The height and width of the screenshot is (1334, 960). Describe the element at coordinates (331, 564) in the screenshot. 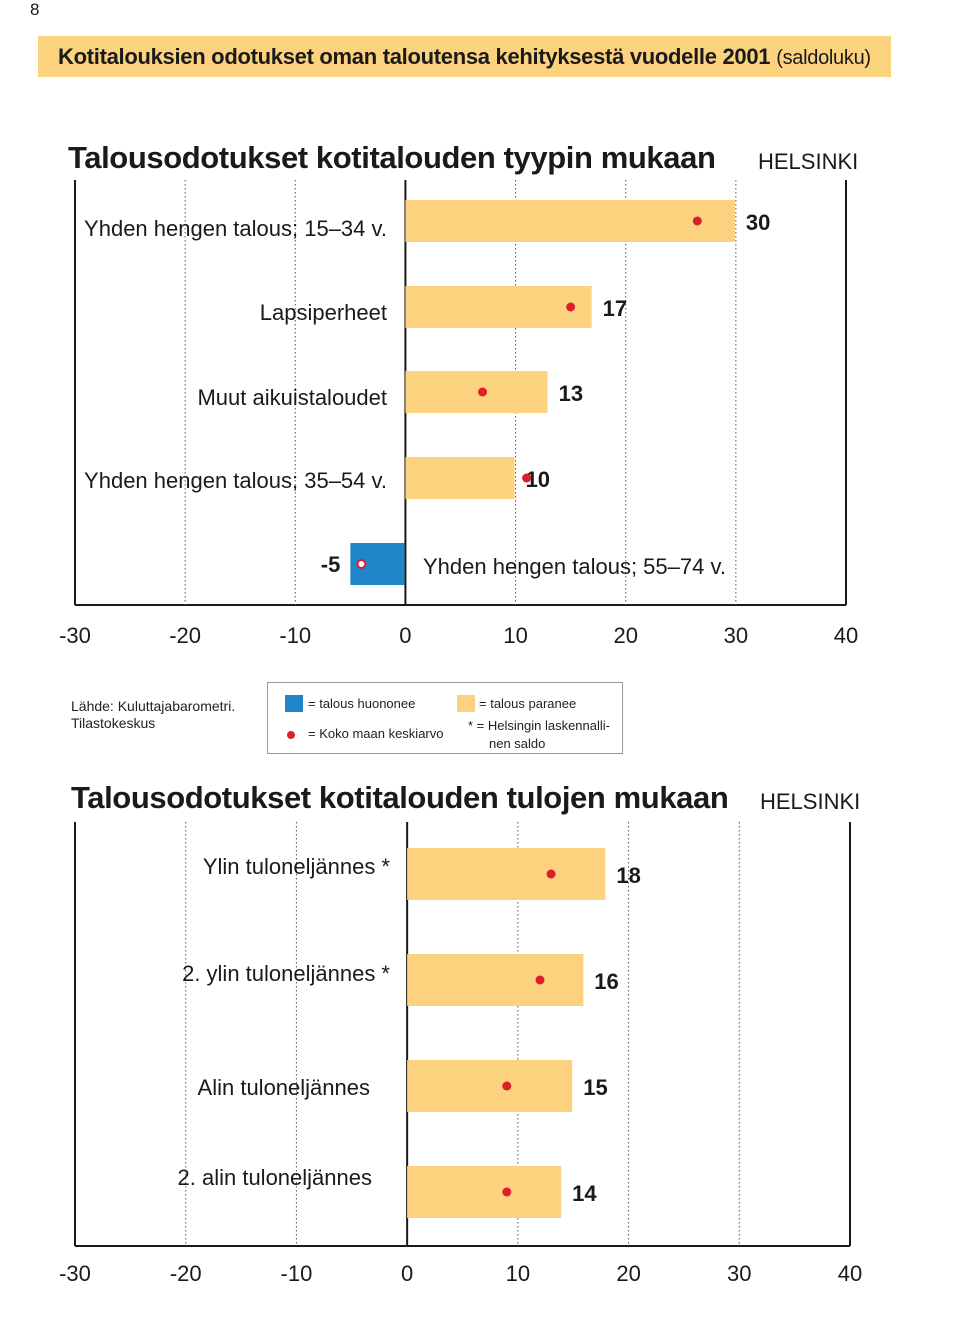

I see `chart1-value-label: -5` at that location.